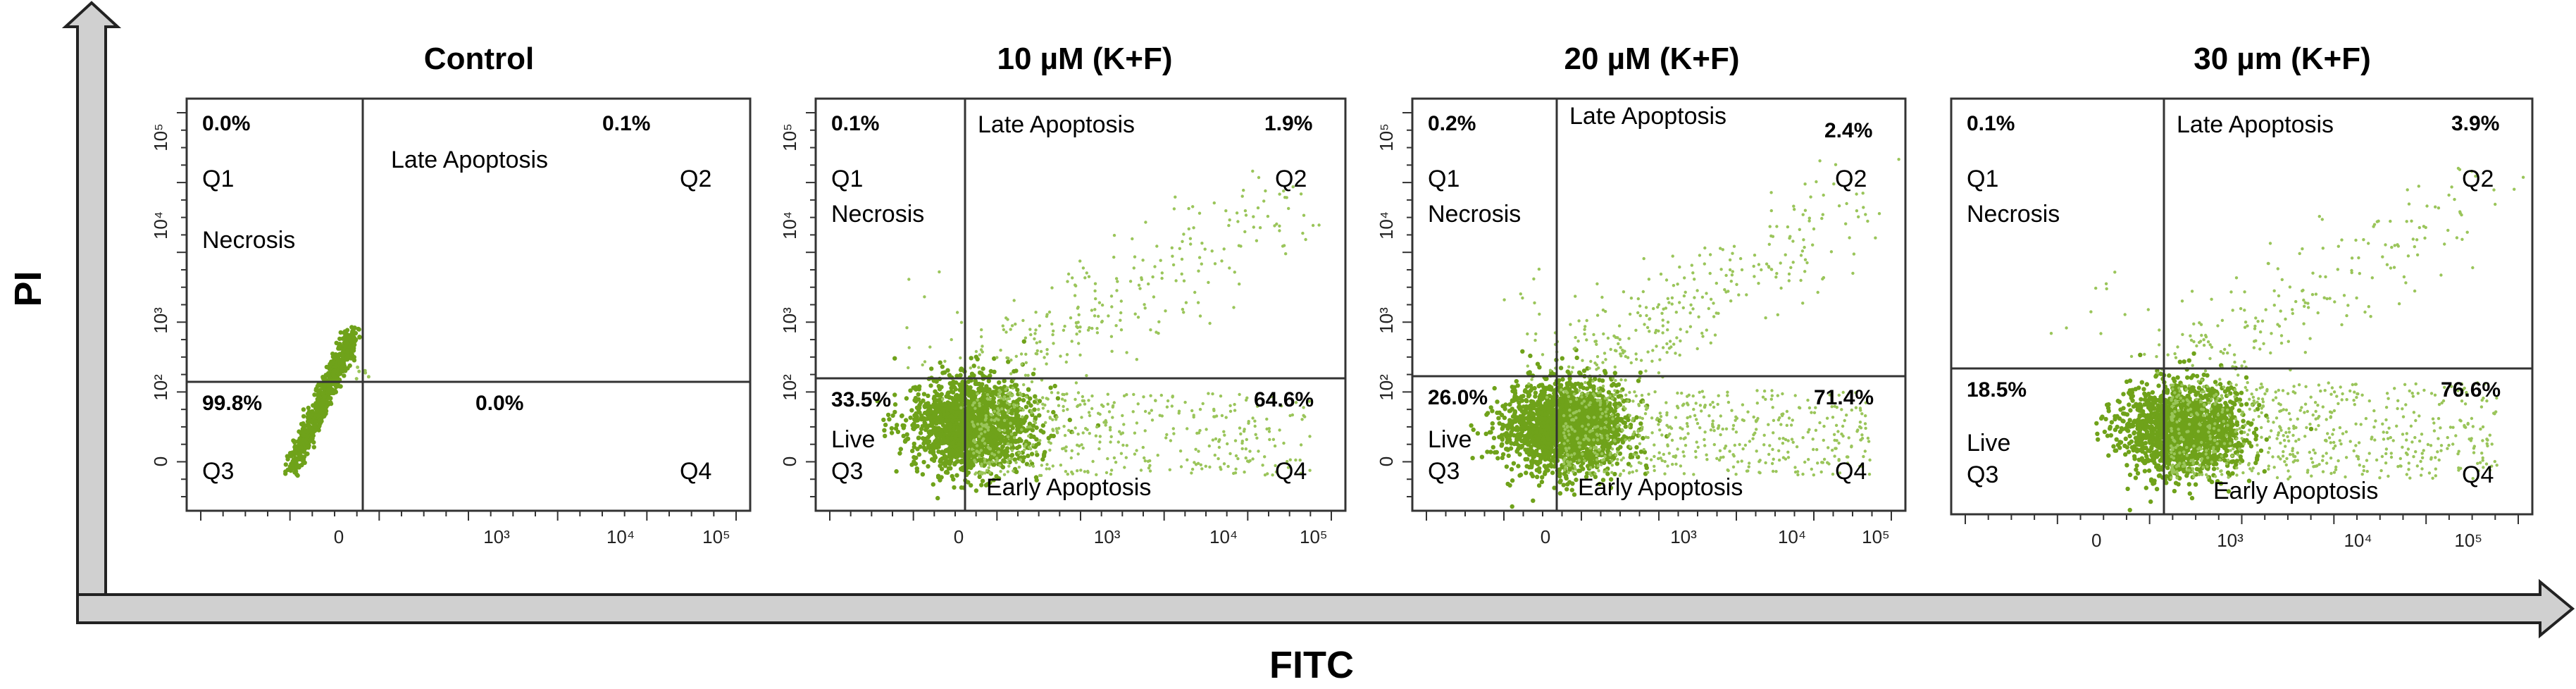 Image resolution: width=2576 pixels, height=689 pixels. What do you see at coordinates (959, 536) in the screenshot?
I see `x-tick-label: 0` at bounding box center [959, 536].